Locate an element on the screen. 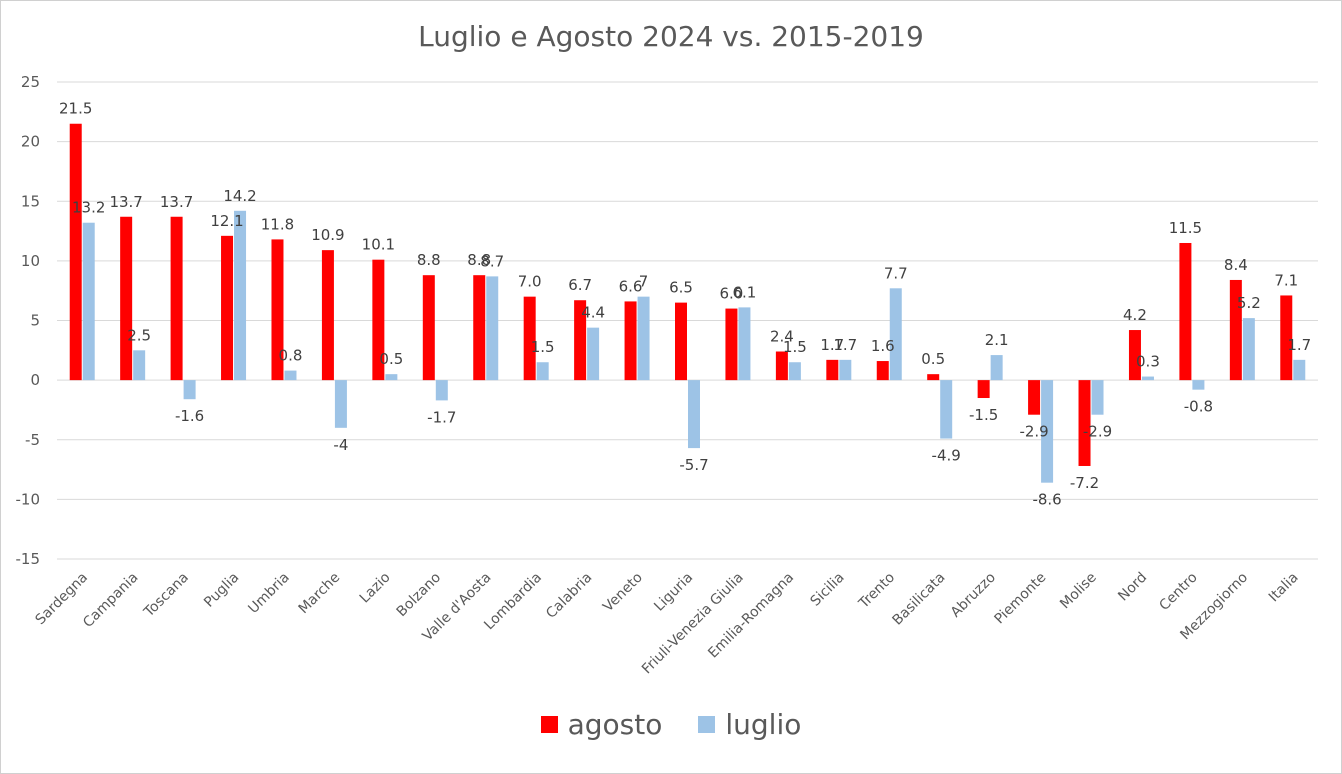 The width and height of the screenshot is (1342, 774). y-tick-label: 15 is located at coordinates (30, 201).